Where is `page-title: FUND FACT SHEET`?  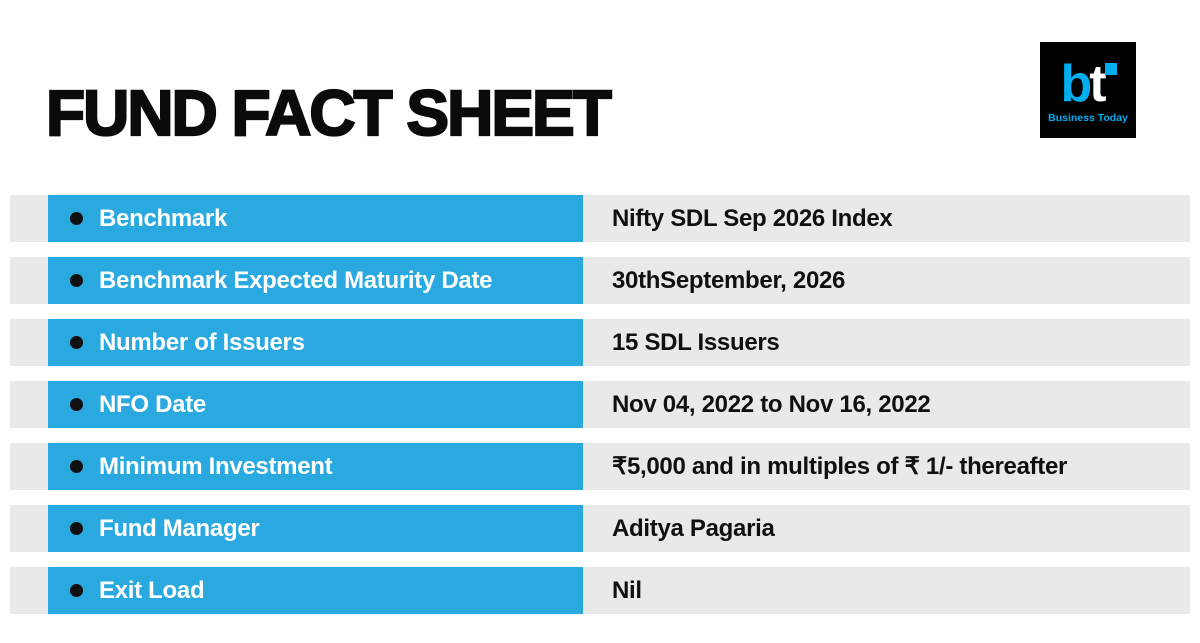
page-title: FUND FACT SHEET is located at coordinates (329, 113).